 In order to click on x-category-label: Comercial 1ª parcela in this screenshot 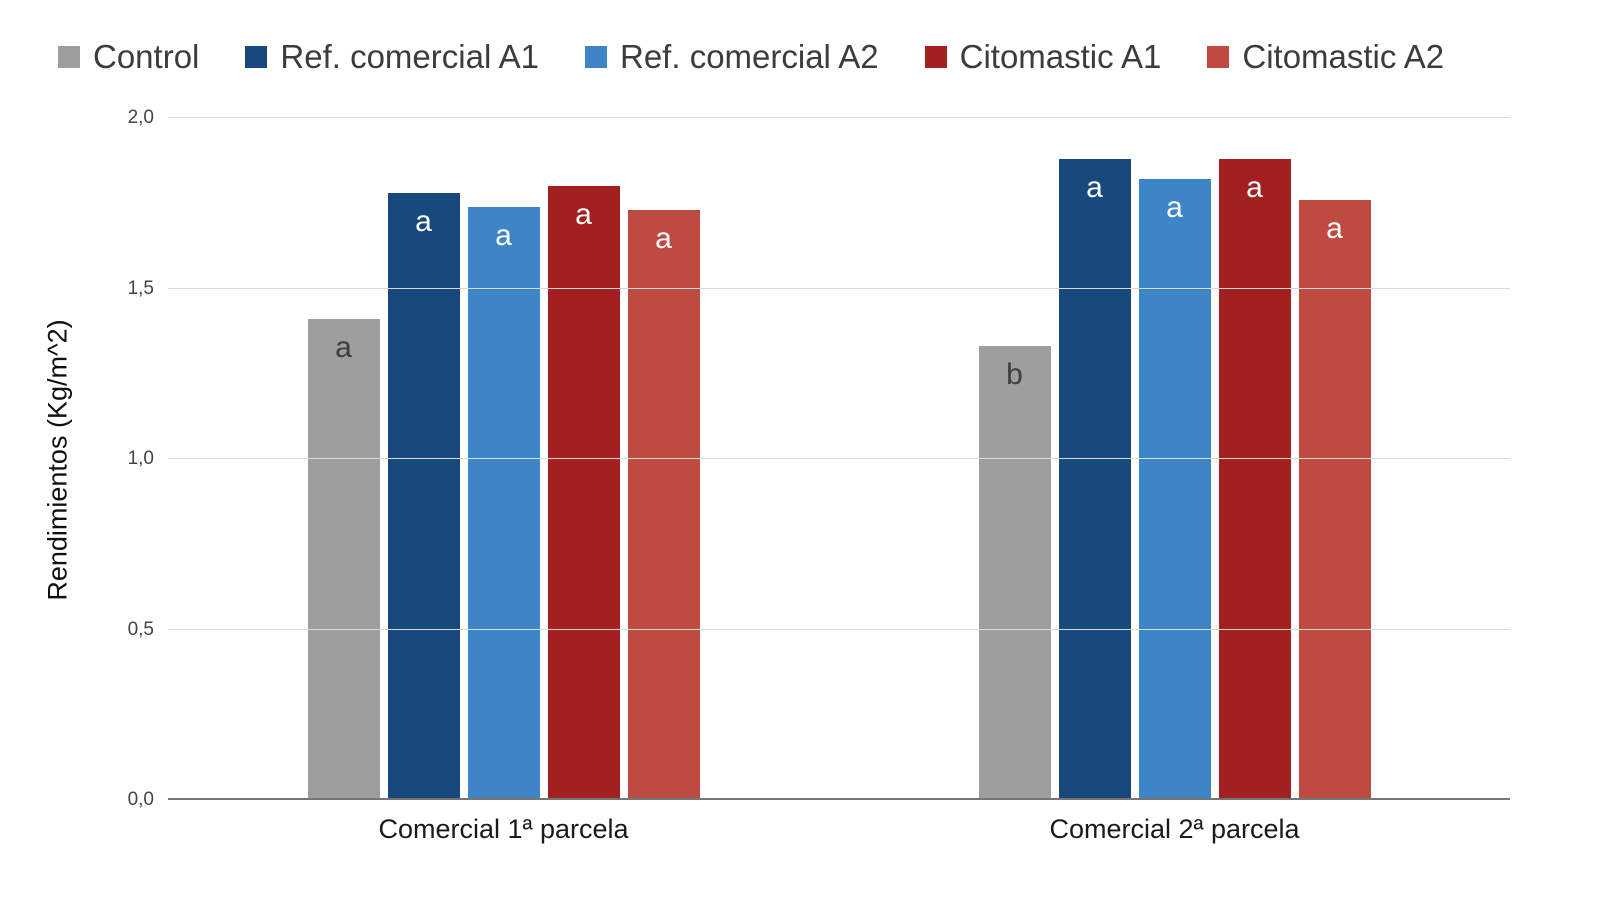, I will do `click(503, 829)`.